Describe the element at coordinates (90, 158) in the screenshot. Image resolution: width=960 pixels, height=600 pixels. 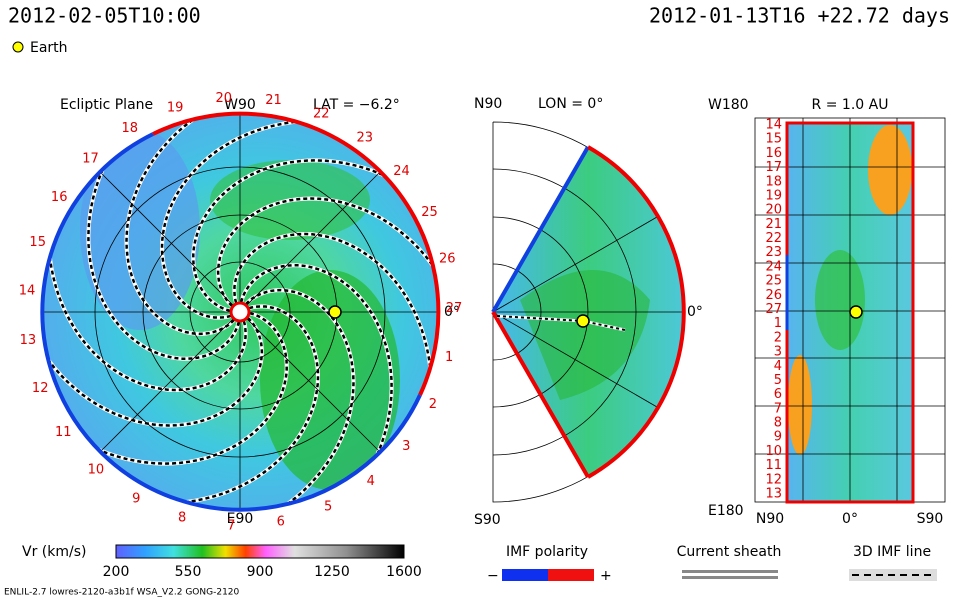
I see `longitude-label: 17` at that location.